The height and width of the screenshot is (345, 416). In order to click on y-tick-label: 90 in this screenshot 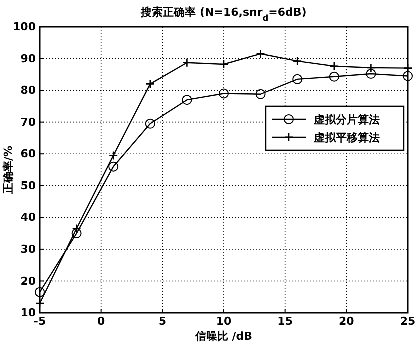, I will do `click(28, 59)`.